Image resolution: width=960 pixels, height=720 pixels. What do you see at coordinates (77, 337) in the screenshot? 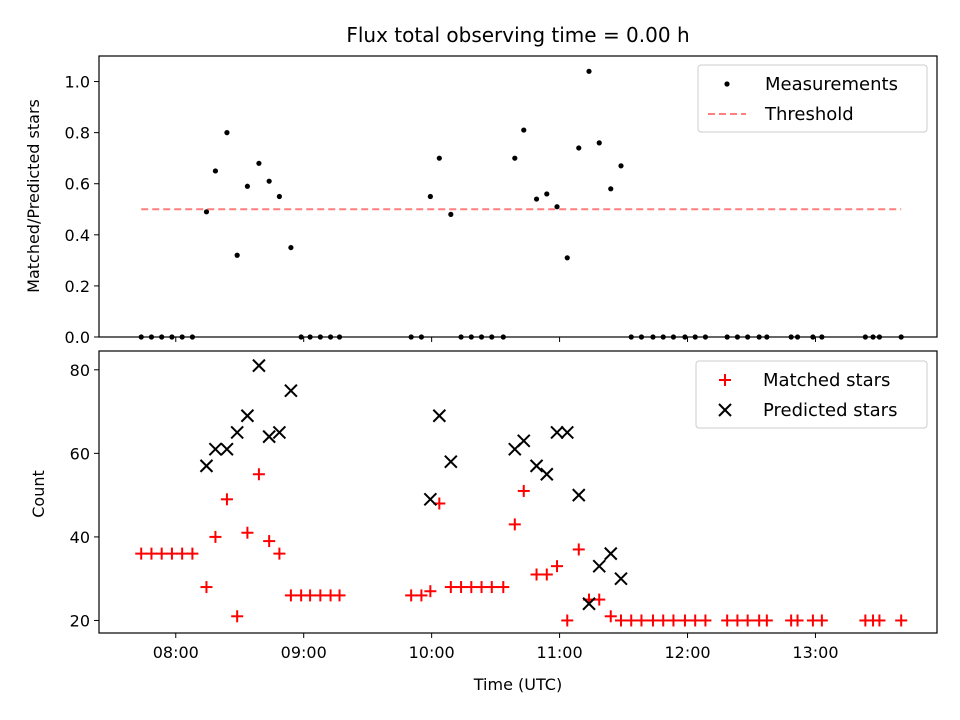
I see `top-ytick-label: 0.0` at bounding box center [77, 337].